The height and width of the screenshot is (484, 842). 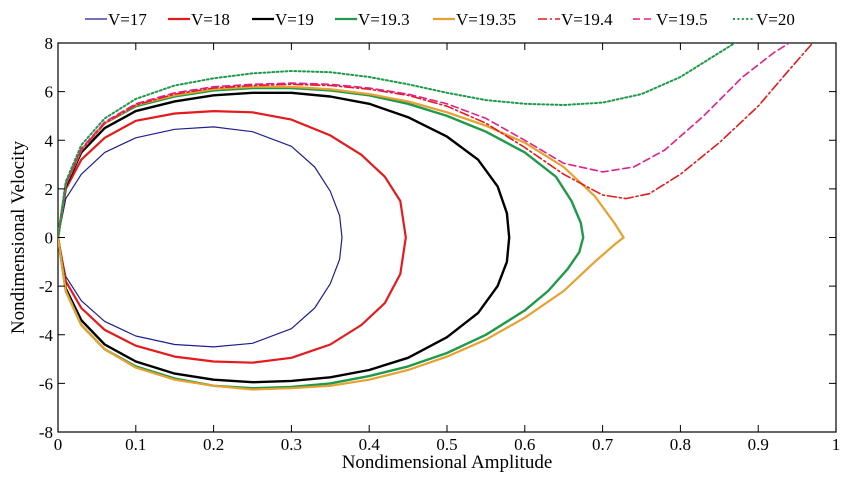 What do you see at coordinates (587, 19) in the screenshot?
I see `legend-label-5: V=19.4` at bounding box center [587, 19].